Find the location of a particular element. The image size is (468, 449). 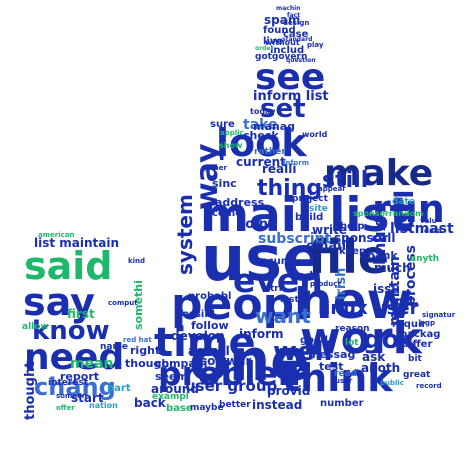

word-sponsor: sponsor is located at coordinates (361, 238).